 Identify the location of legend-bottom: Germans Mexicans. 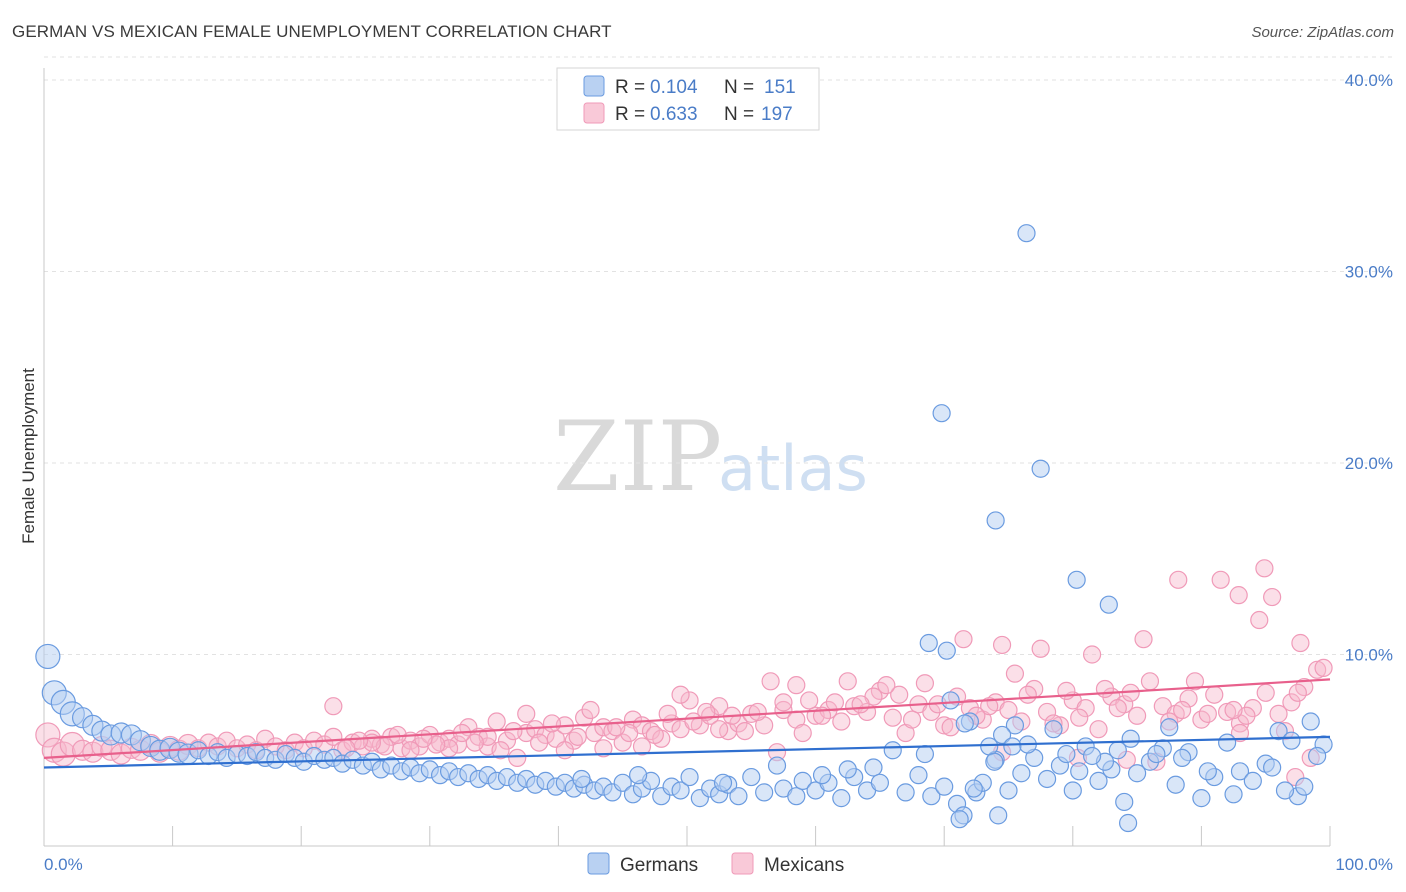
(715, 864).